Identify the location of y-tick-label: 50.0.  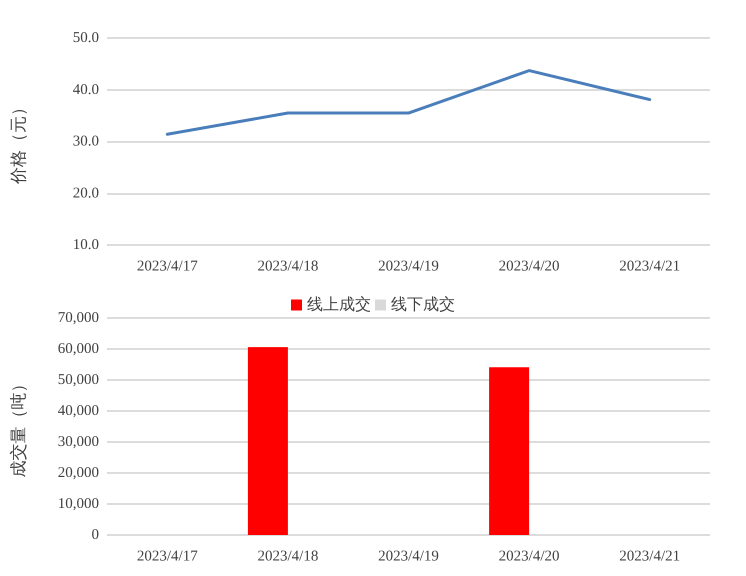
(85, 38).